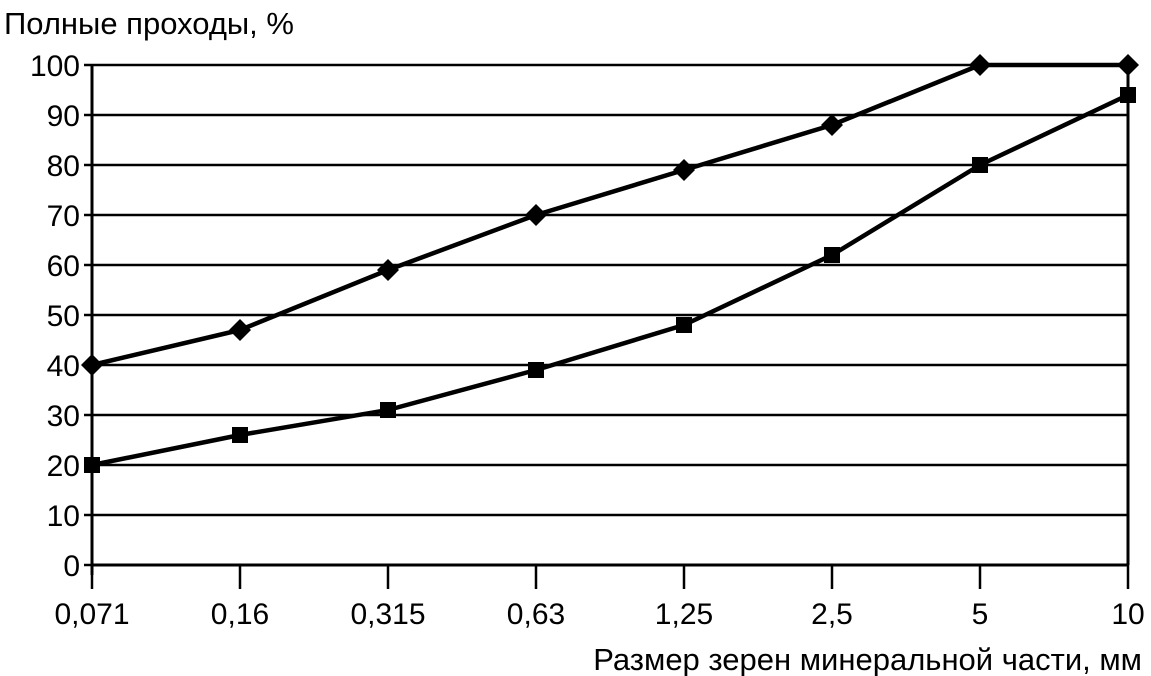 Image resolution: width=1151 pixels, height=676 pixels. Describe the element at coordinates (63, 366) in the screenshot. I see `y-tick-label-40: 40` at that location.